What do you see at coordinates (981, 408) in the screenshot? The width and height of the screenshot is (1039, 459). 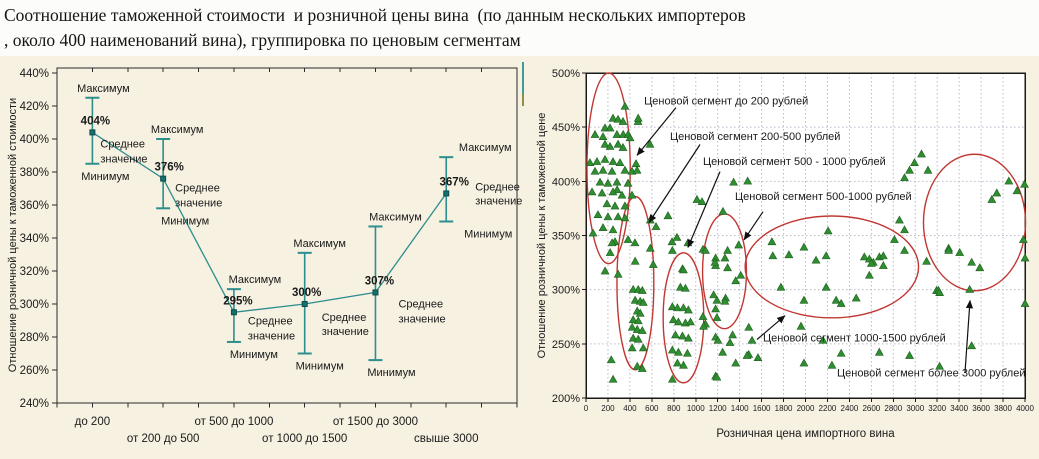 I see `right-x-tick-label: 3600` at bounding box center [981, 408].